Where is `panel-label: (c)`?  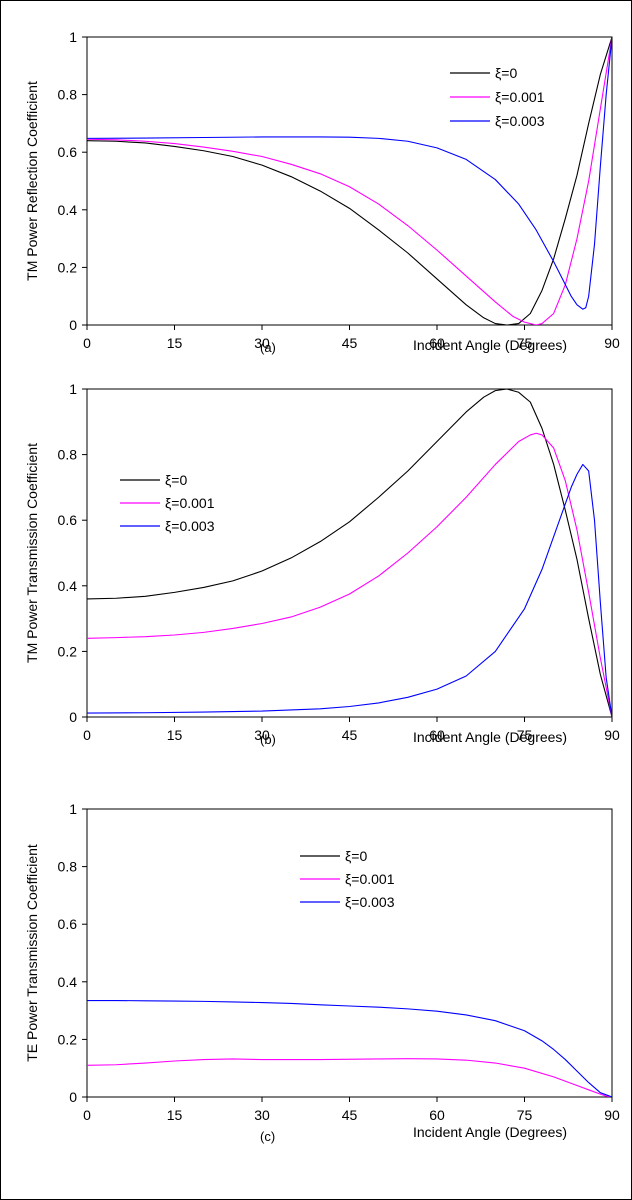 panel-label: (c) is located at coordinates (267, 1136).